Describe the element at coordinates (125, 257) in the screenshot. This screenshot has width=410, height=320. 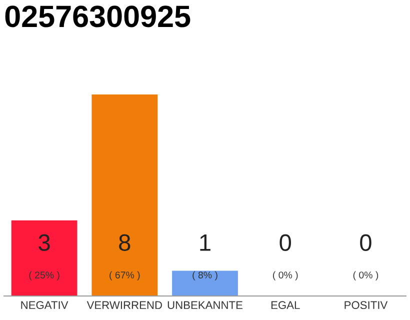
I see `data-label: 8 ( 67% )` at that location.